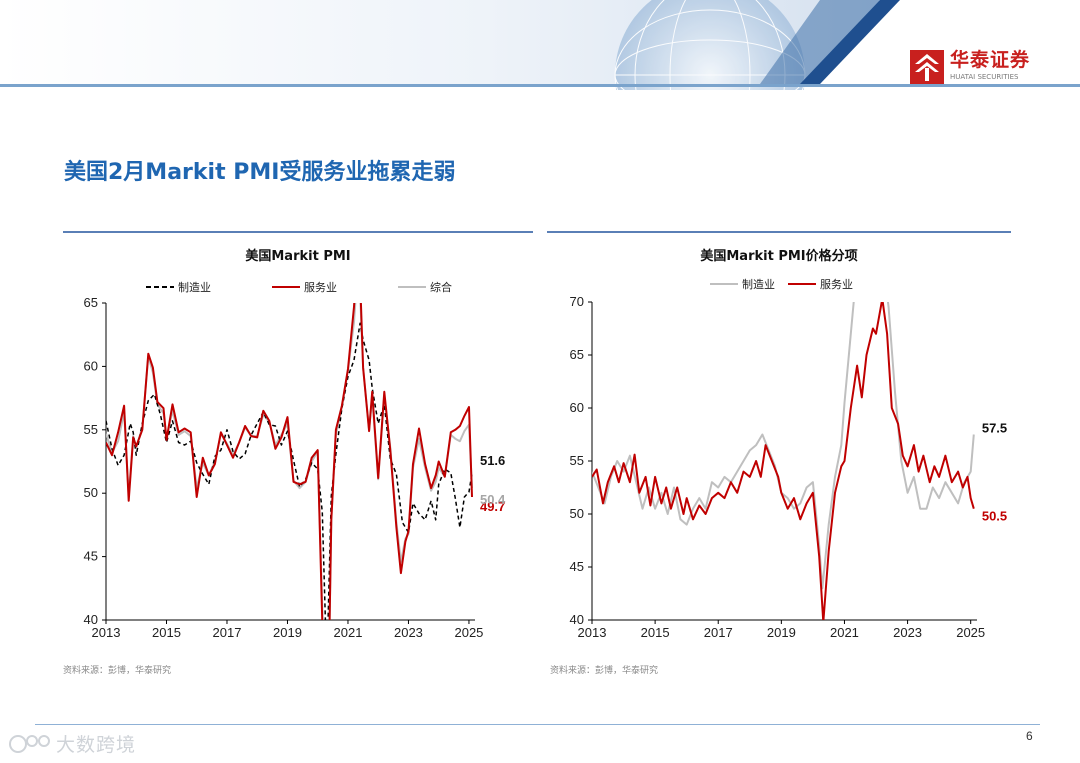 Image resolution: width=1080 pixels, height=763 pixels. Describe the element at coordinates (540, 45) in the screenshot. I see `header-banner` at that location.